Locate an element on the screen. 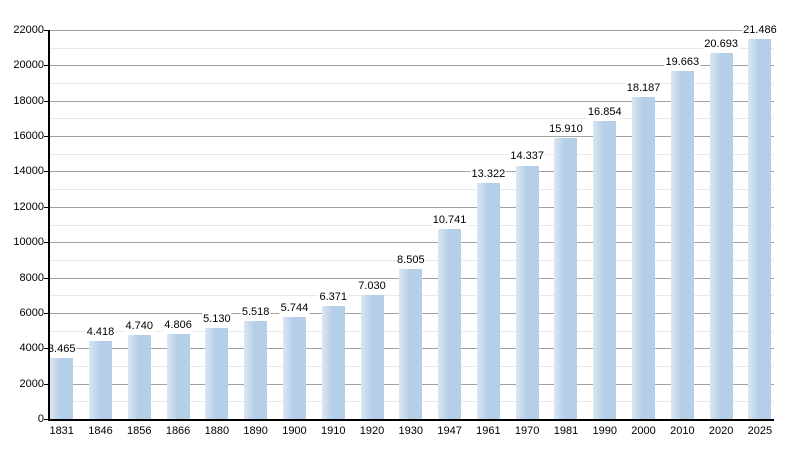 This screenshot has width=800, height=450. bar-1961 is located at coordinates (488, 301).